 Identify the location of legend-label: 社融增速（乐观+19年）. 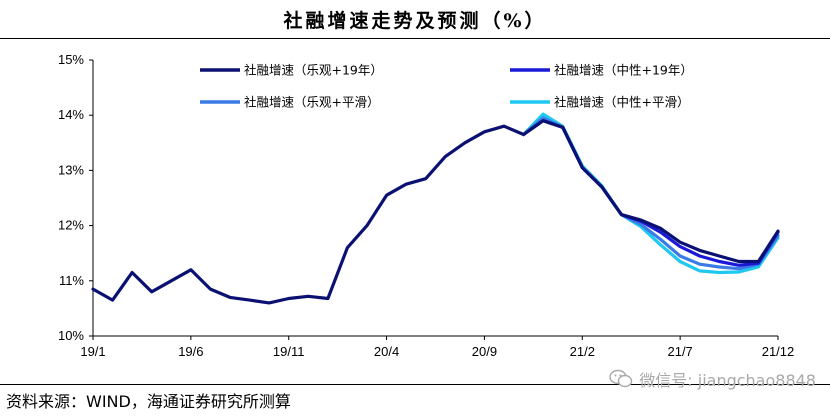
(313, 70).